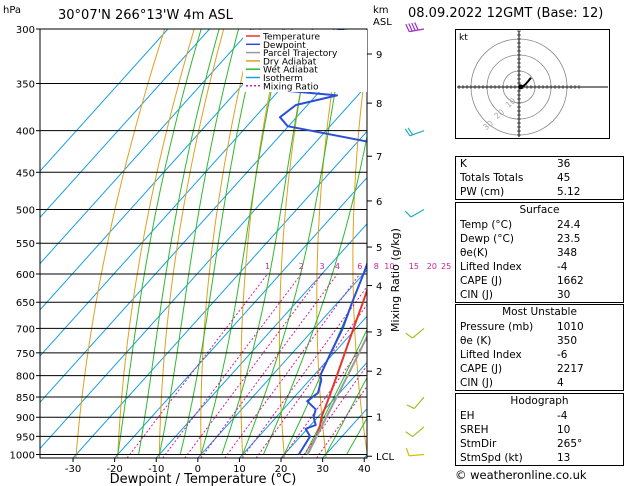  Describe the element at coordinates (539, 355) in the screenshot. I see `most-unstable-row: Lifted Index -6` at that location.